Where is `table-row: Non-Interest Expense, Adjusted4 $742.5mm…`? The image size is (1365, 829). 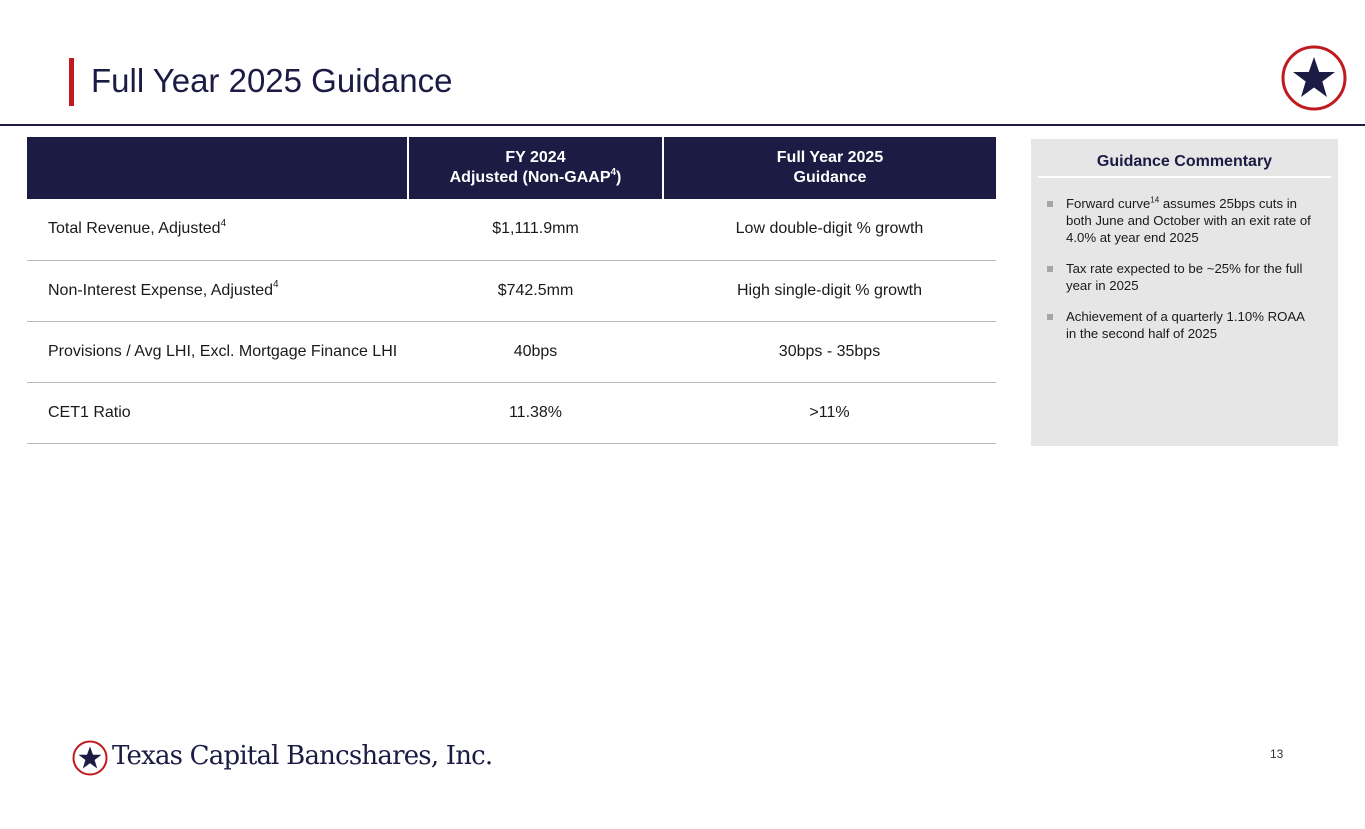 table-row: Non-Interest Expense, Adjusted4 $742.5mm… is located at coordinates (511, 291).